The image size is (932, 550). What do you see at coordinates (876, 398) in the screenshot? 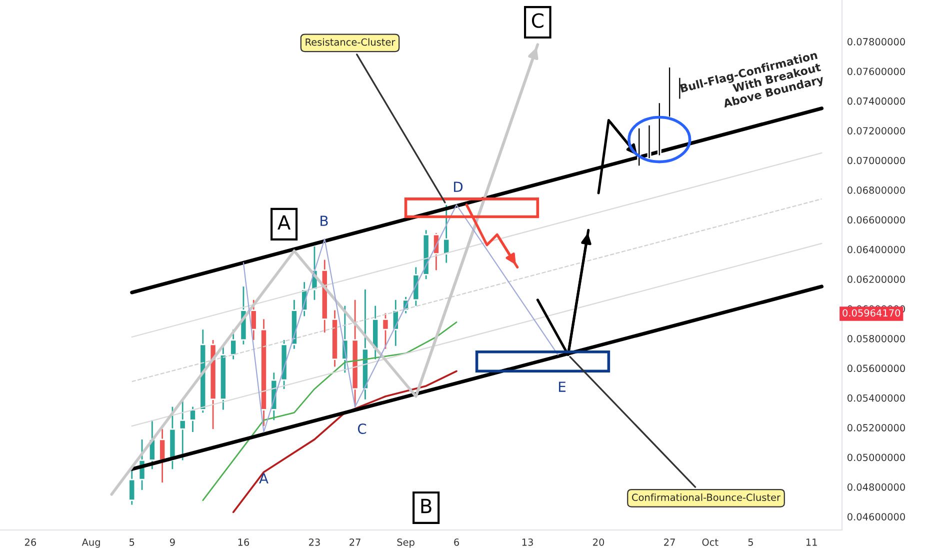
I see `y-tick-label: 0.05400000` at bounding box center [876, 398].